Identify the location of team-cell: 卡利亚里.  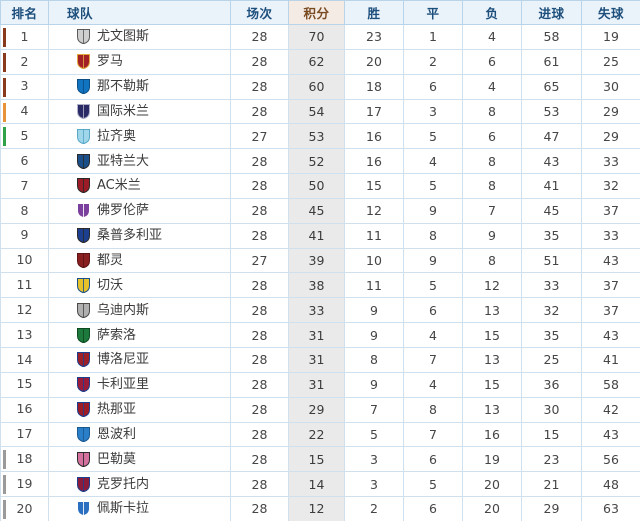
(139, 385).